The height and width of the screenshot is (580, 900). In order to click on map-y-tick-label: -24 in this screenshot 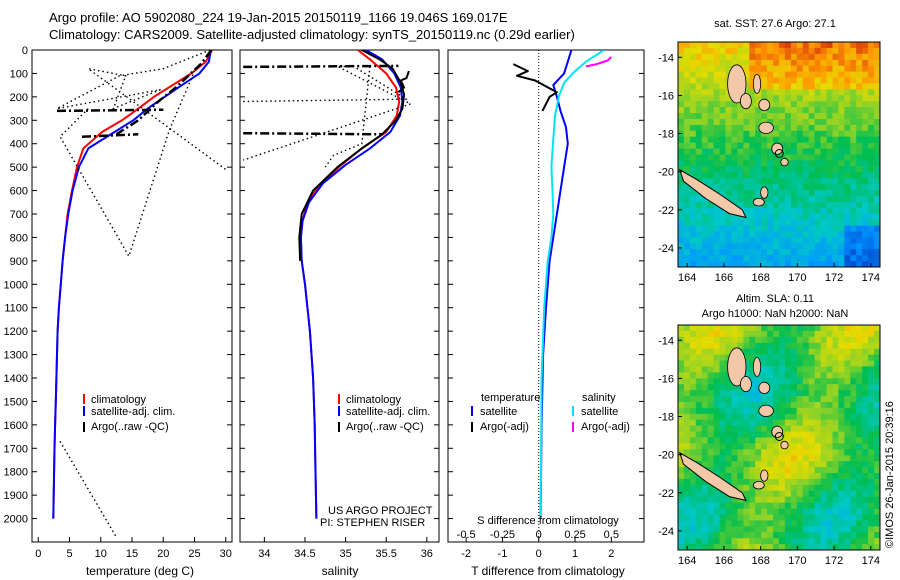, I will do `click(666, 532)`.